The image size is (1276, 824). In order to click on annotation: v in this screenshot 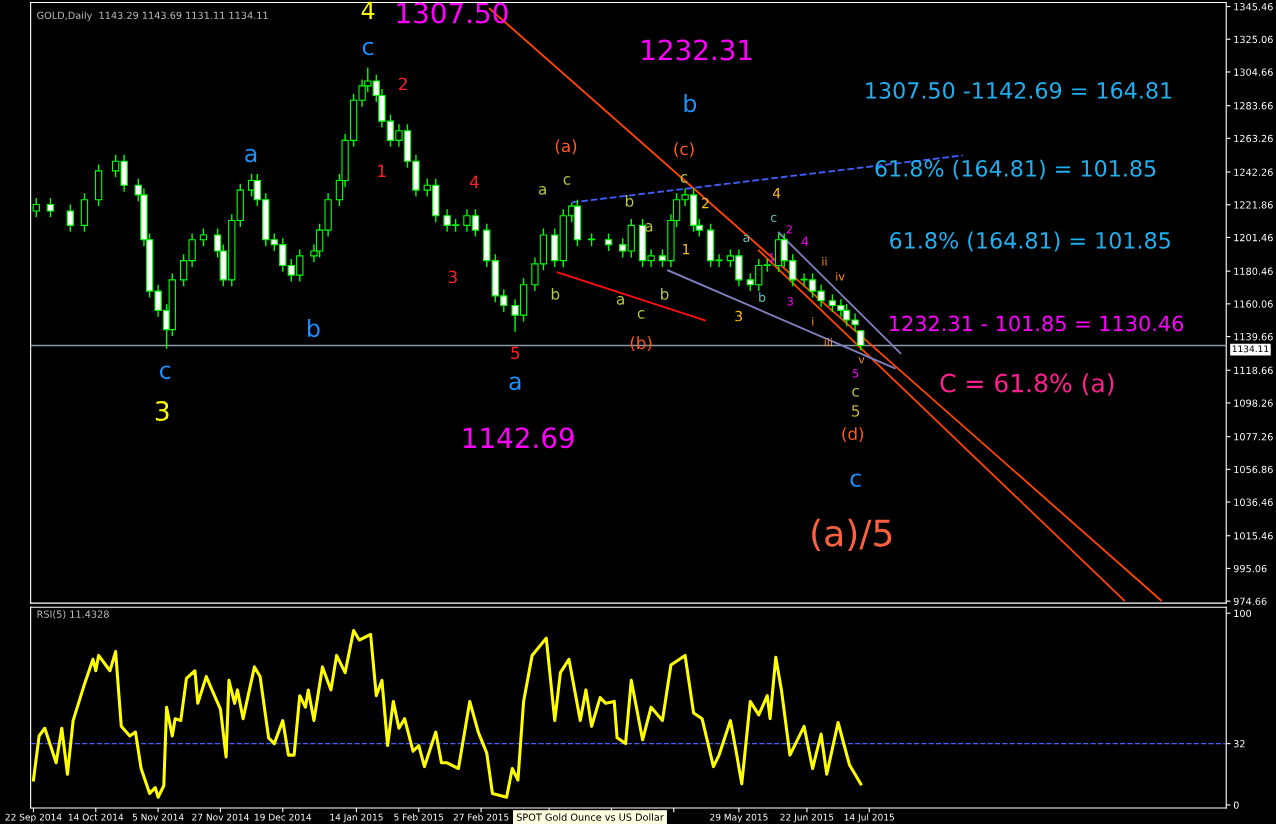, I will do `click(861, 360)`.